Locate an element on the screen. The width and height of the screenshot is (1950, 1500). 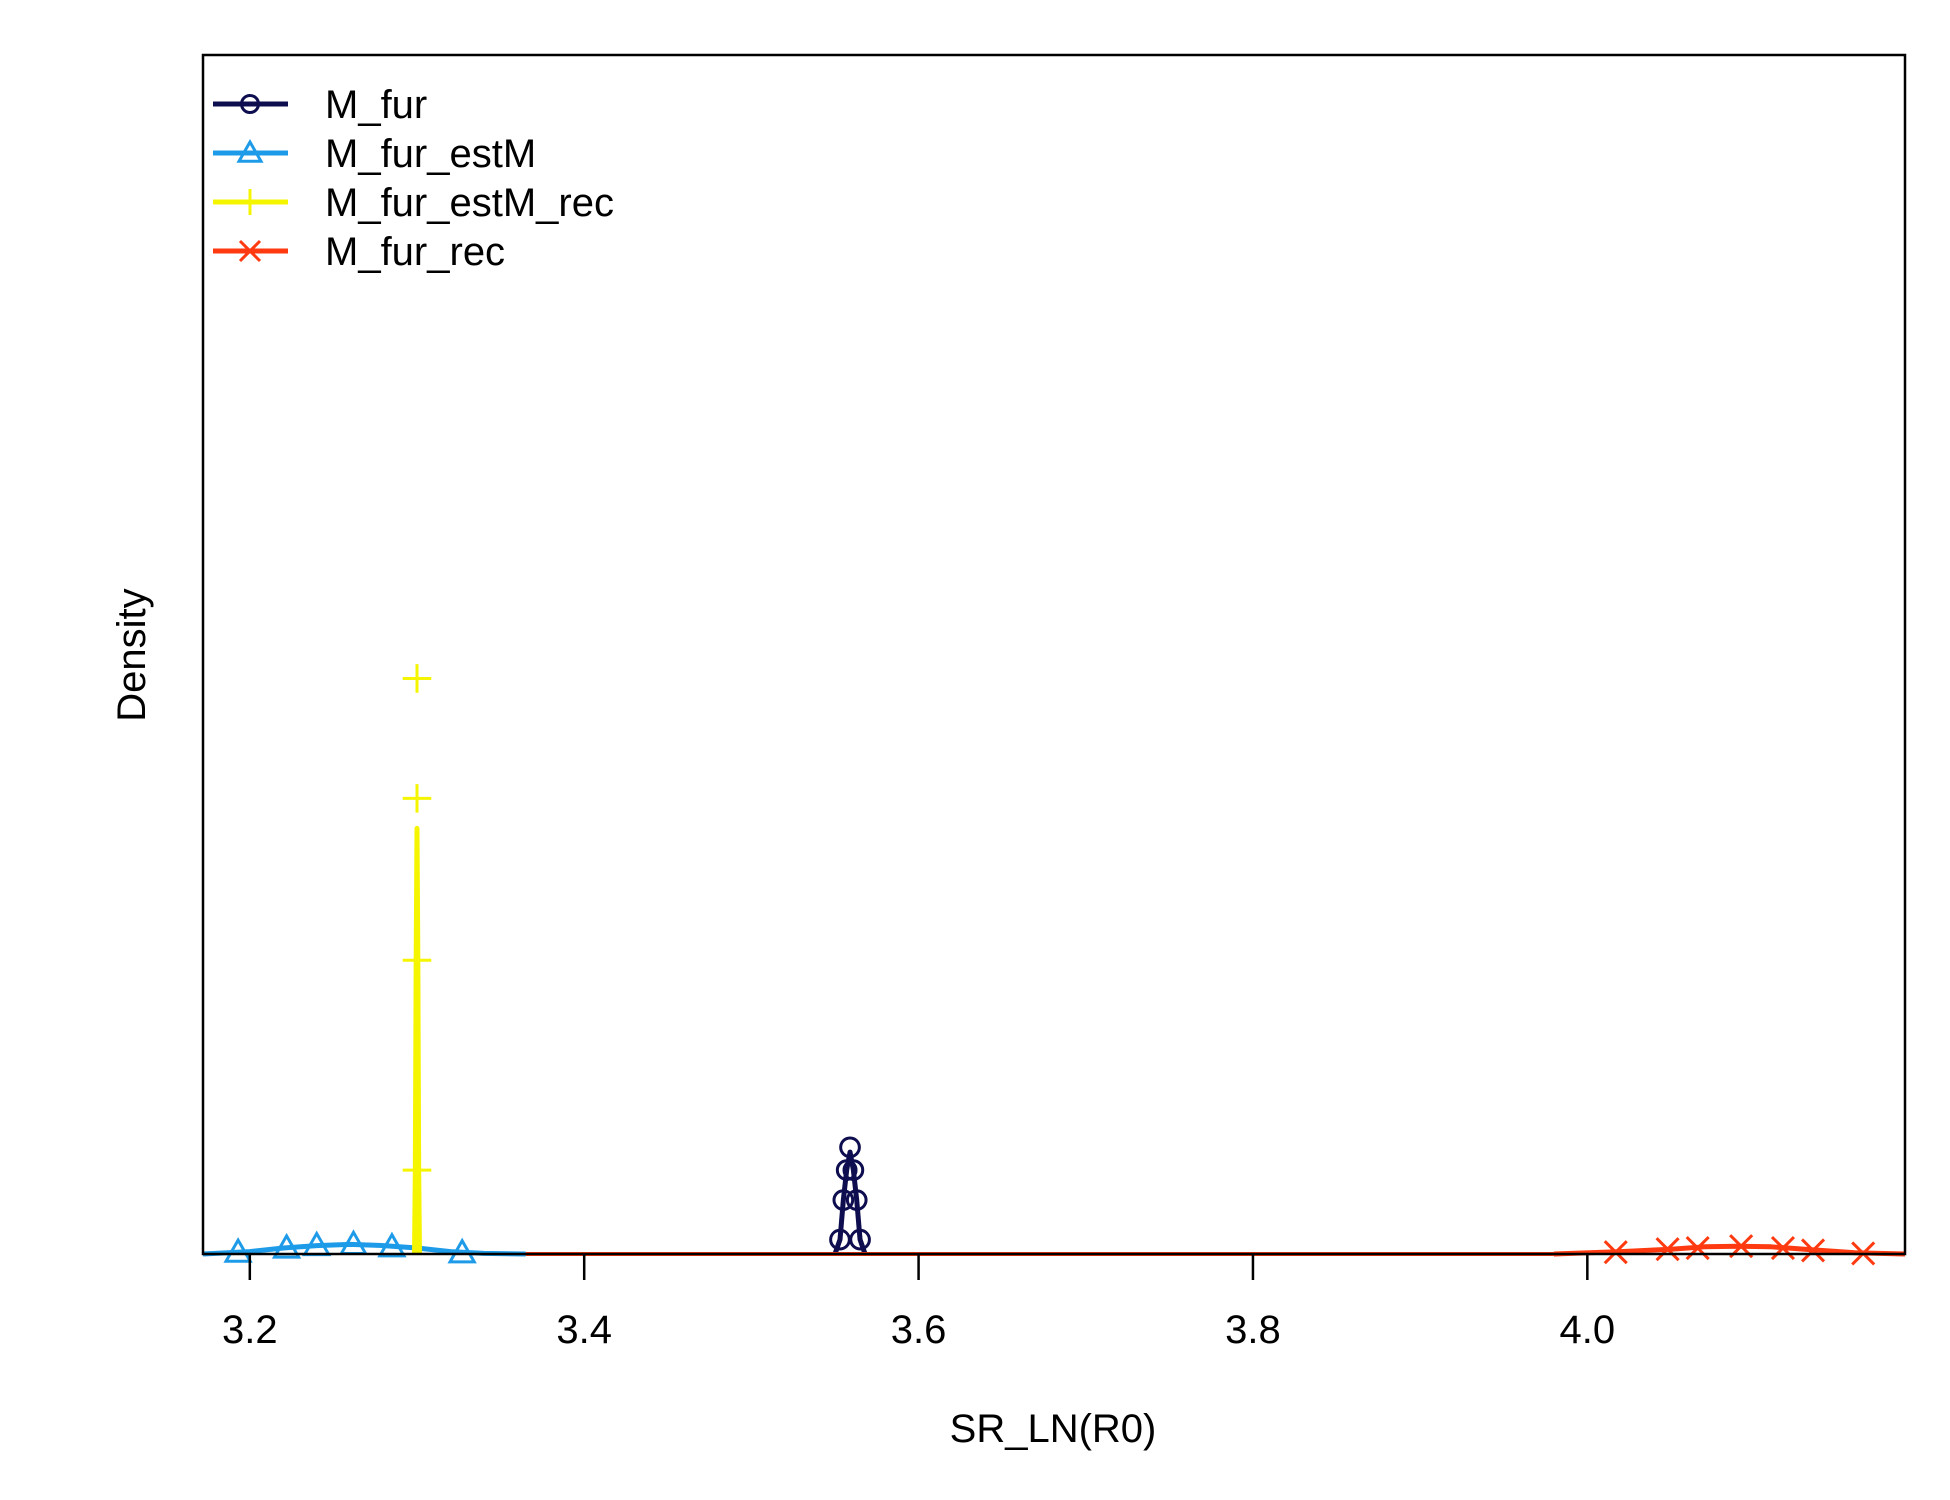
x-tick-label: 3.2 is located at coordinates (250, 1330).